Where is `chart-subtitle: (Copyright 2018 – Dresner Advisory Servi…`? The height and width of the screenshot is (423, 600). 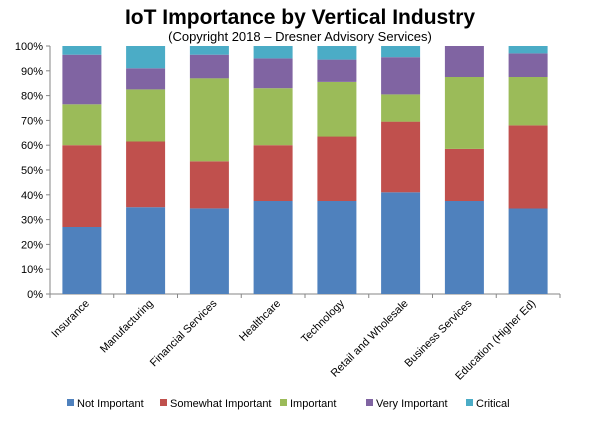
chart-subtitle: (Copyright 2018 – Dresner Advisory Servi… is located at coordinates (300, 36).